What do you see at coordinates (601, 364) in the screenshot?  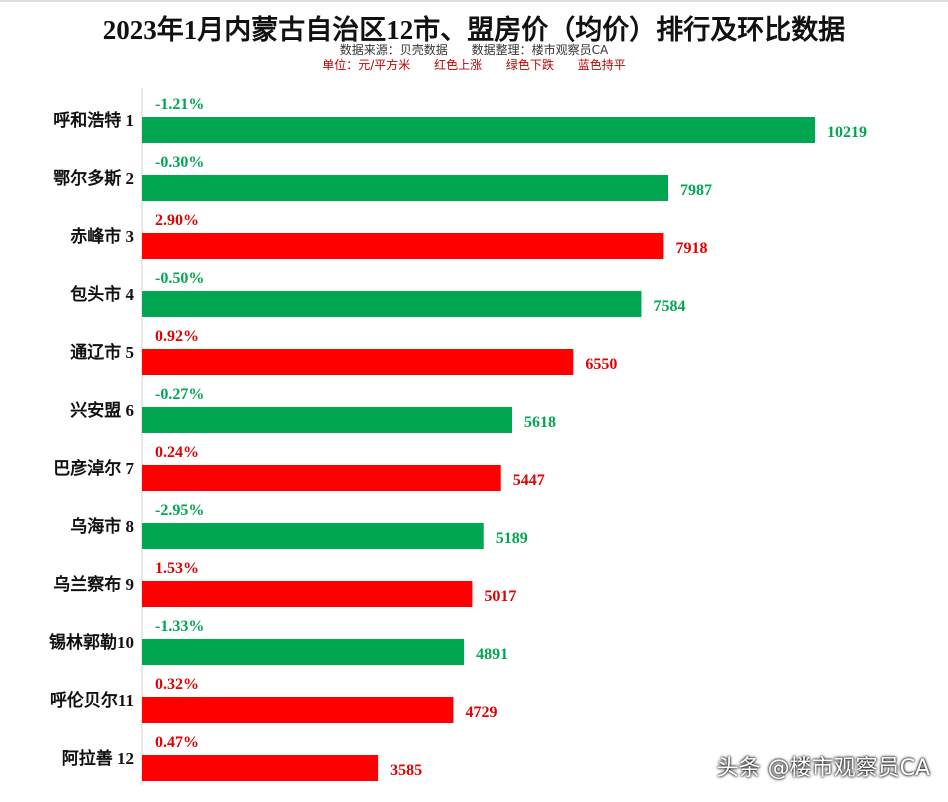 I see `value-label: 6550` at bounding box center [601, 364].